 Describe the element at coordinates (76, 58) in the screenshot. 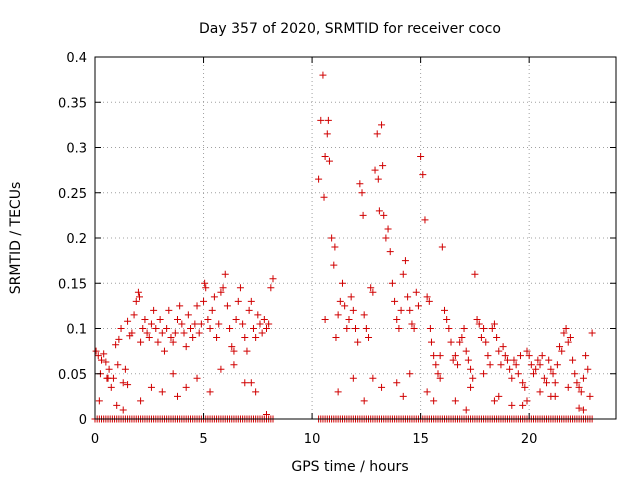

I see `y-tick-label: 0.4` at that location.